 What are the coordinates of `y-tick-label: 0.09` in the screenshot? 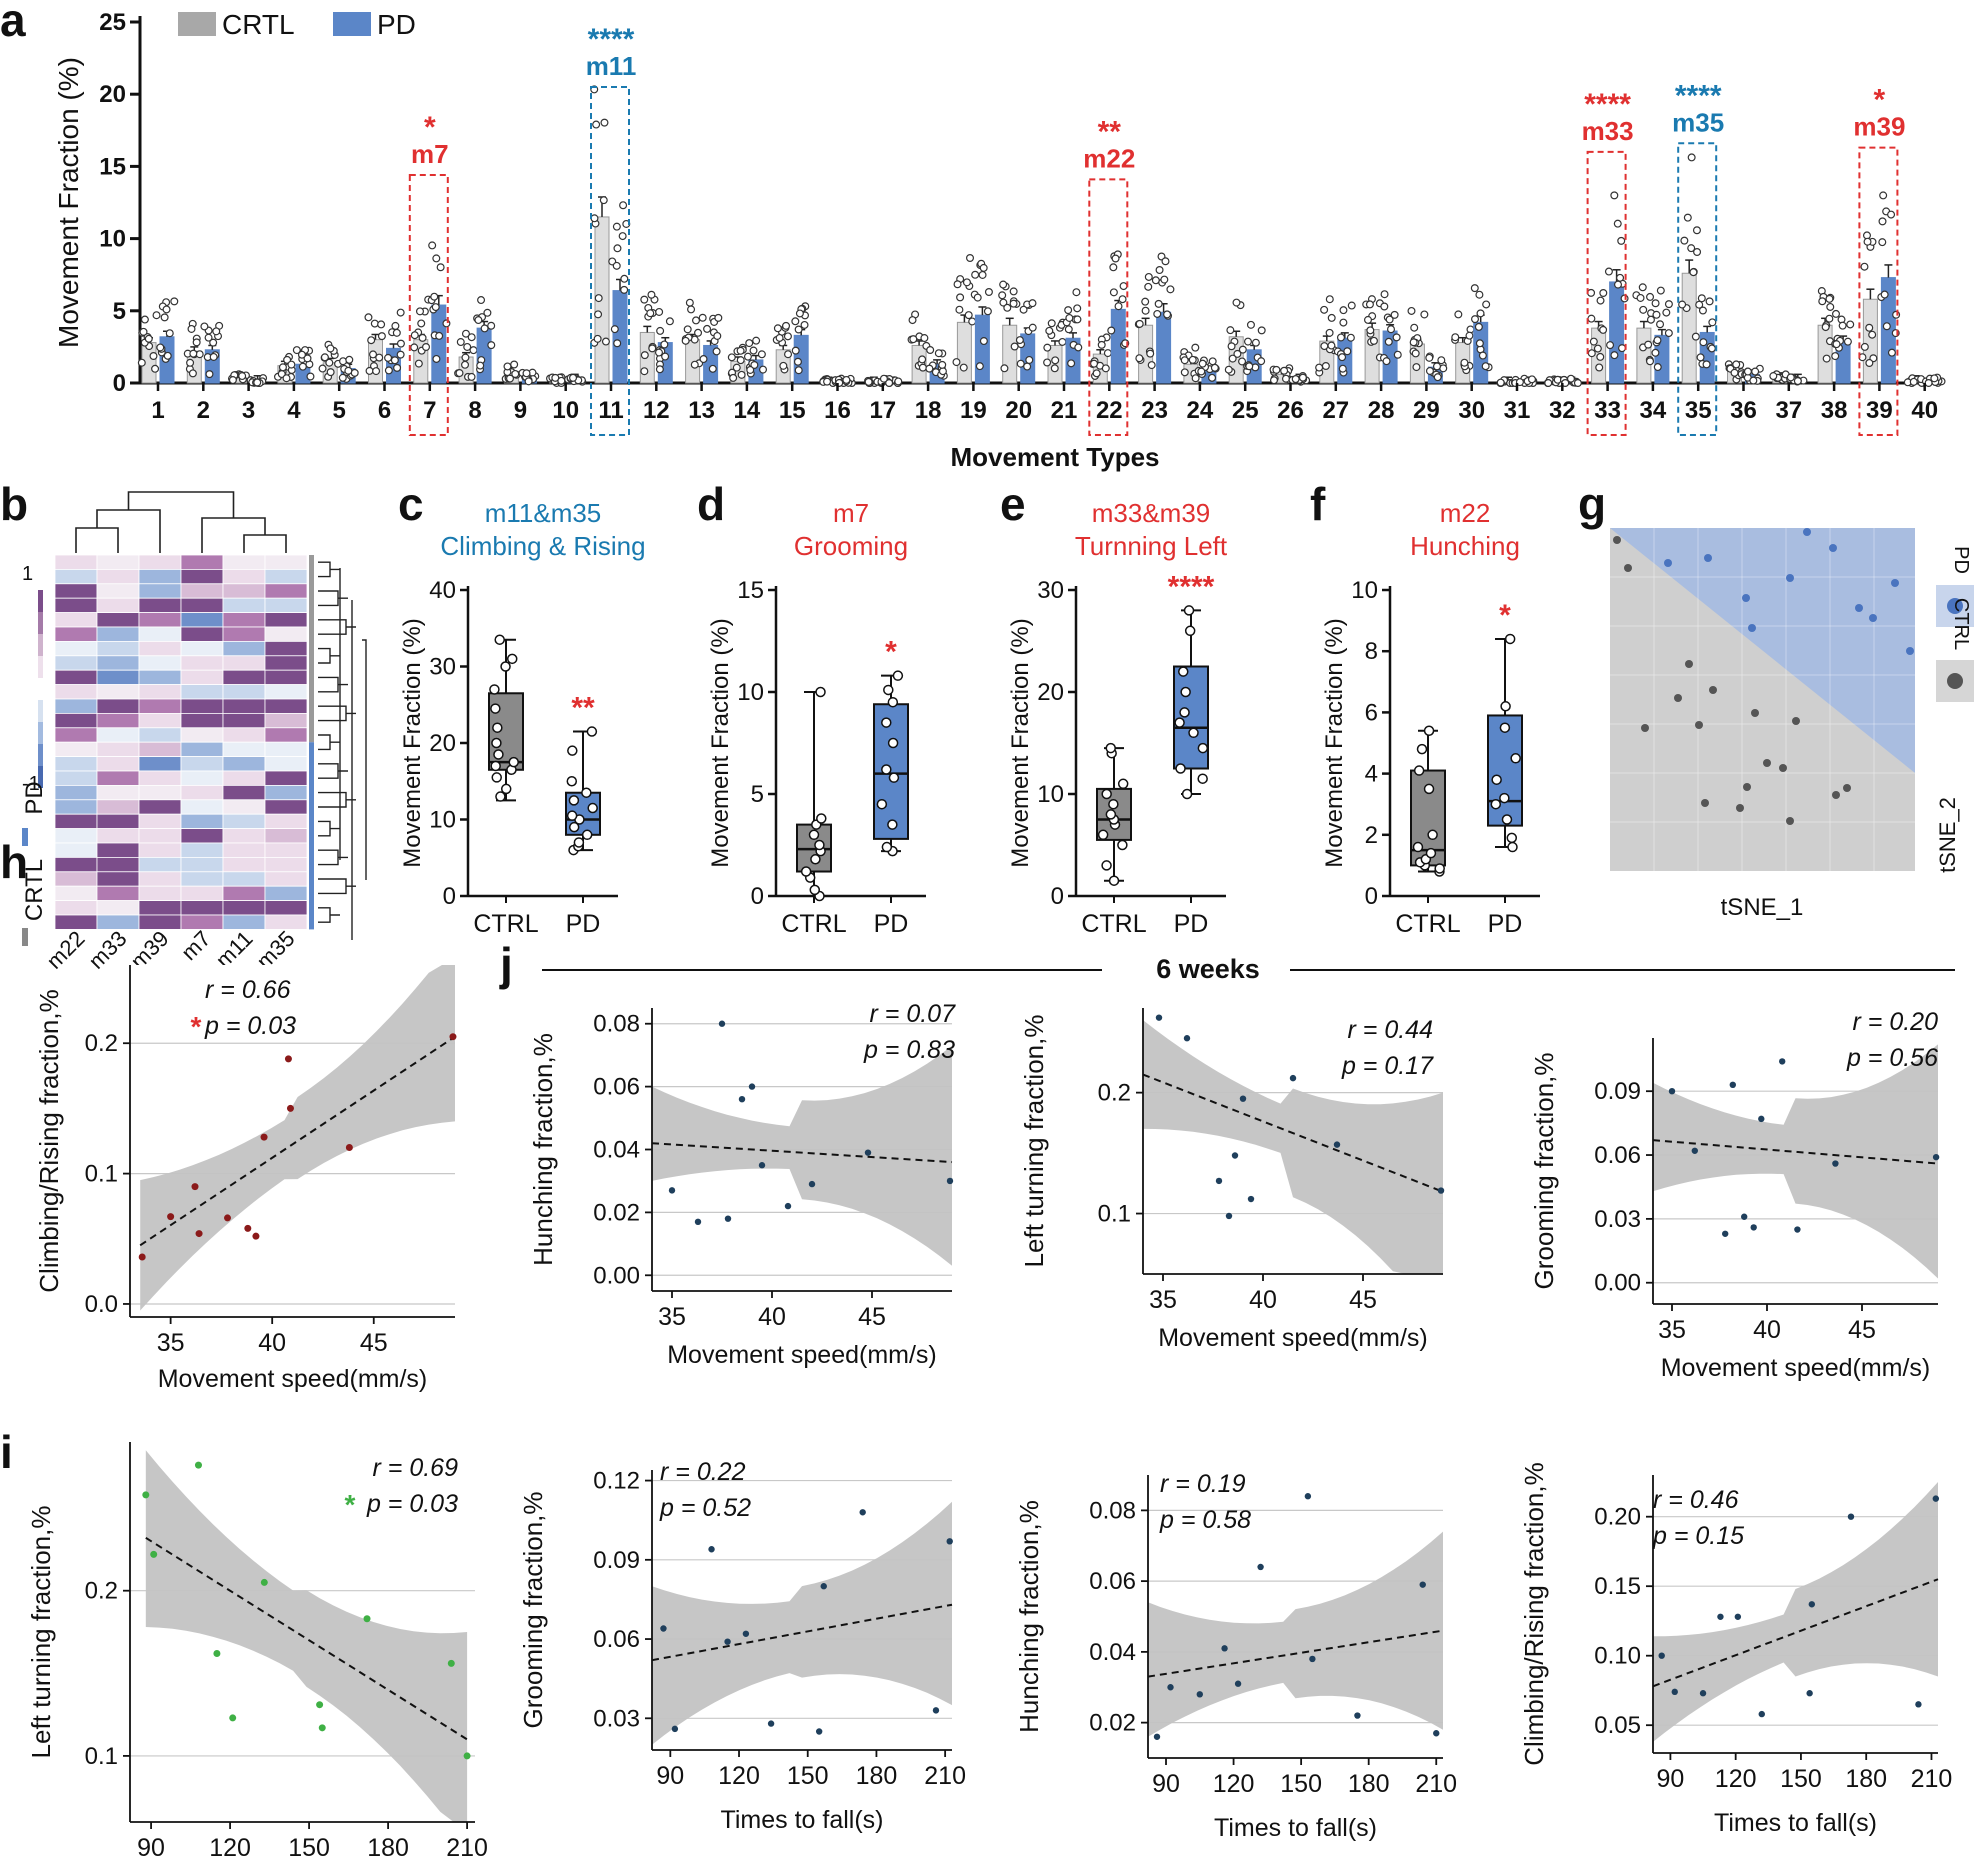 It's located at (1617, 1091).